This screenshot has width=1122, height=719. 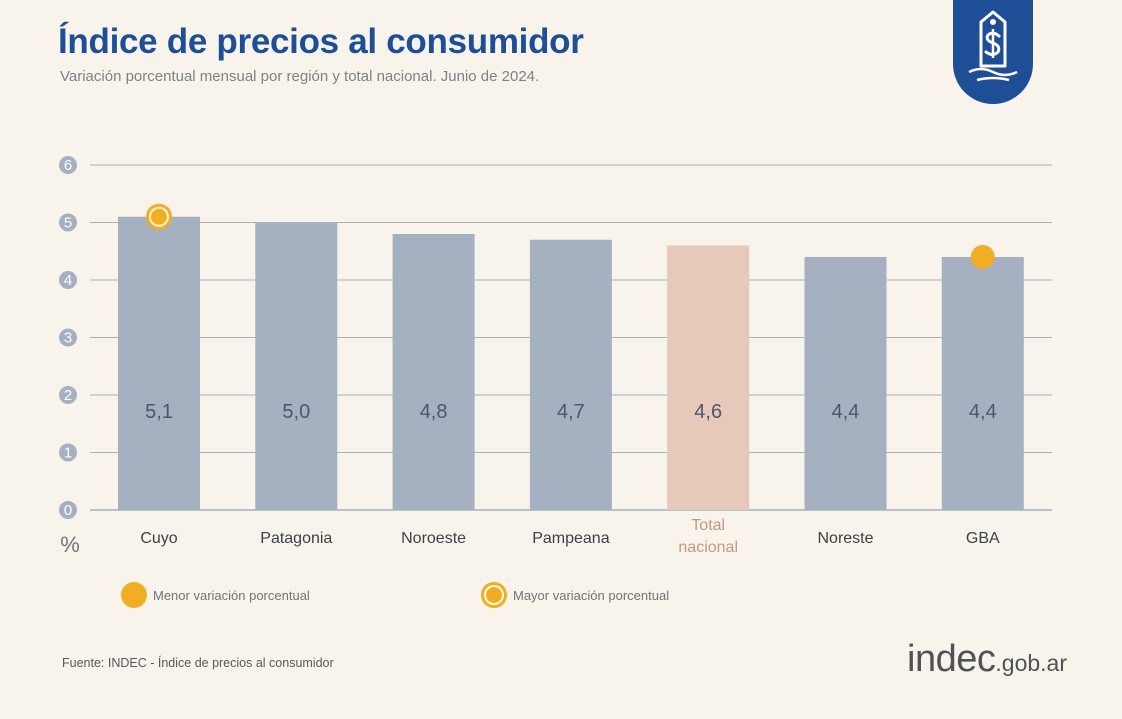 I want to click on legend-item-max: Mayor variación porcentual, so click(x=575, y=595).